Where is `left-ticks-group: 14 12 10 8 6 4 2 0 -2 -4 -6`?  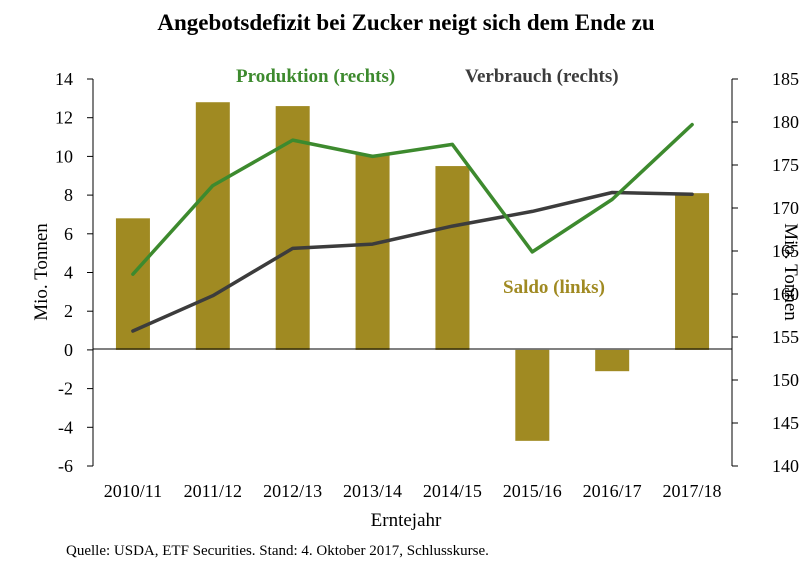 left-ticks-group: 14 12 10 8 6 4 2 0 -2 -4 -6 is located at coordinates (74, 272).